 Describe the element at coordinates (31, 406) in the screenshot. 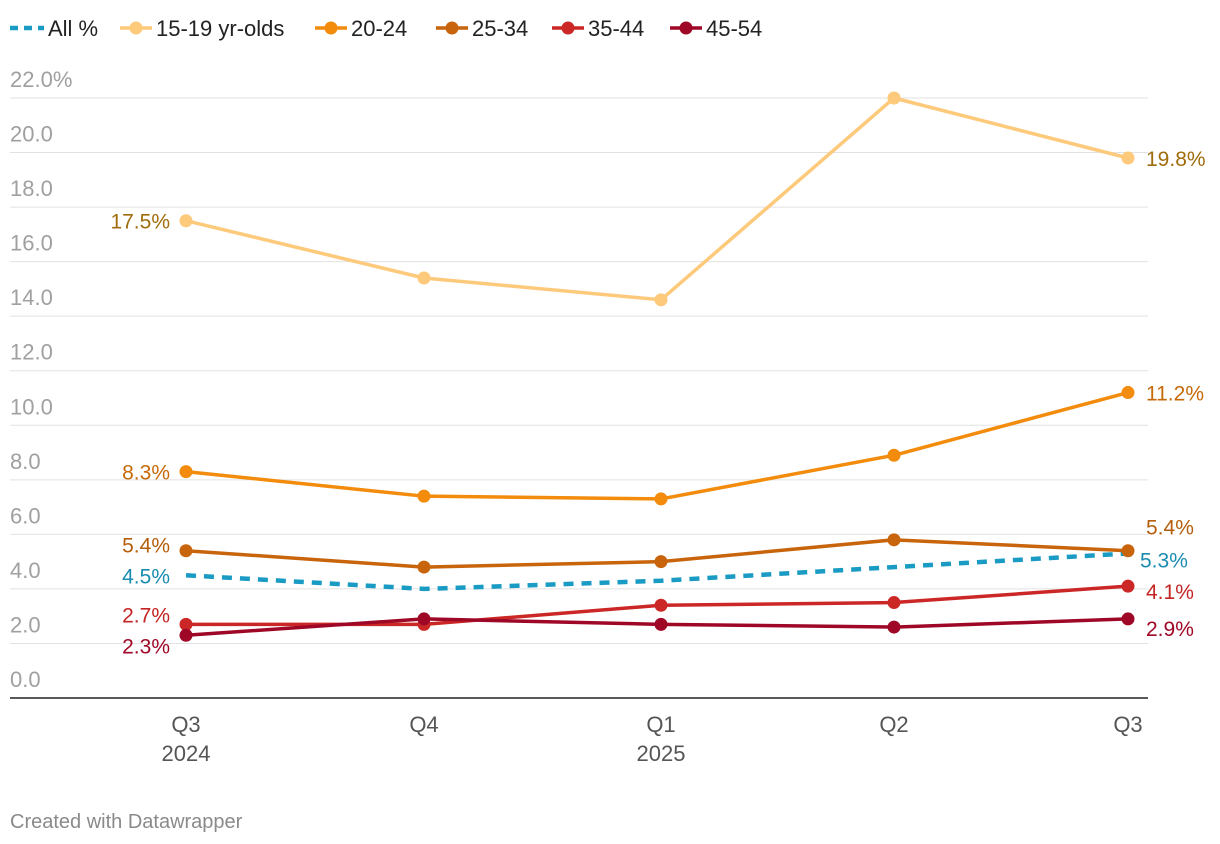

I see `y-tick-label: 10.0` at that location.